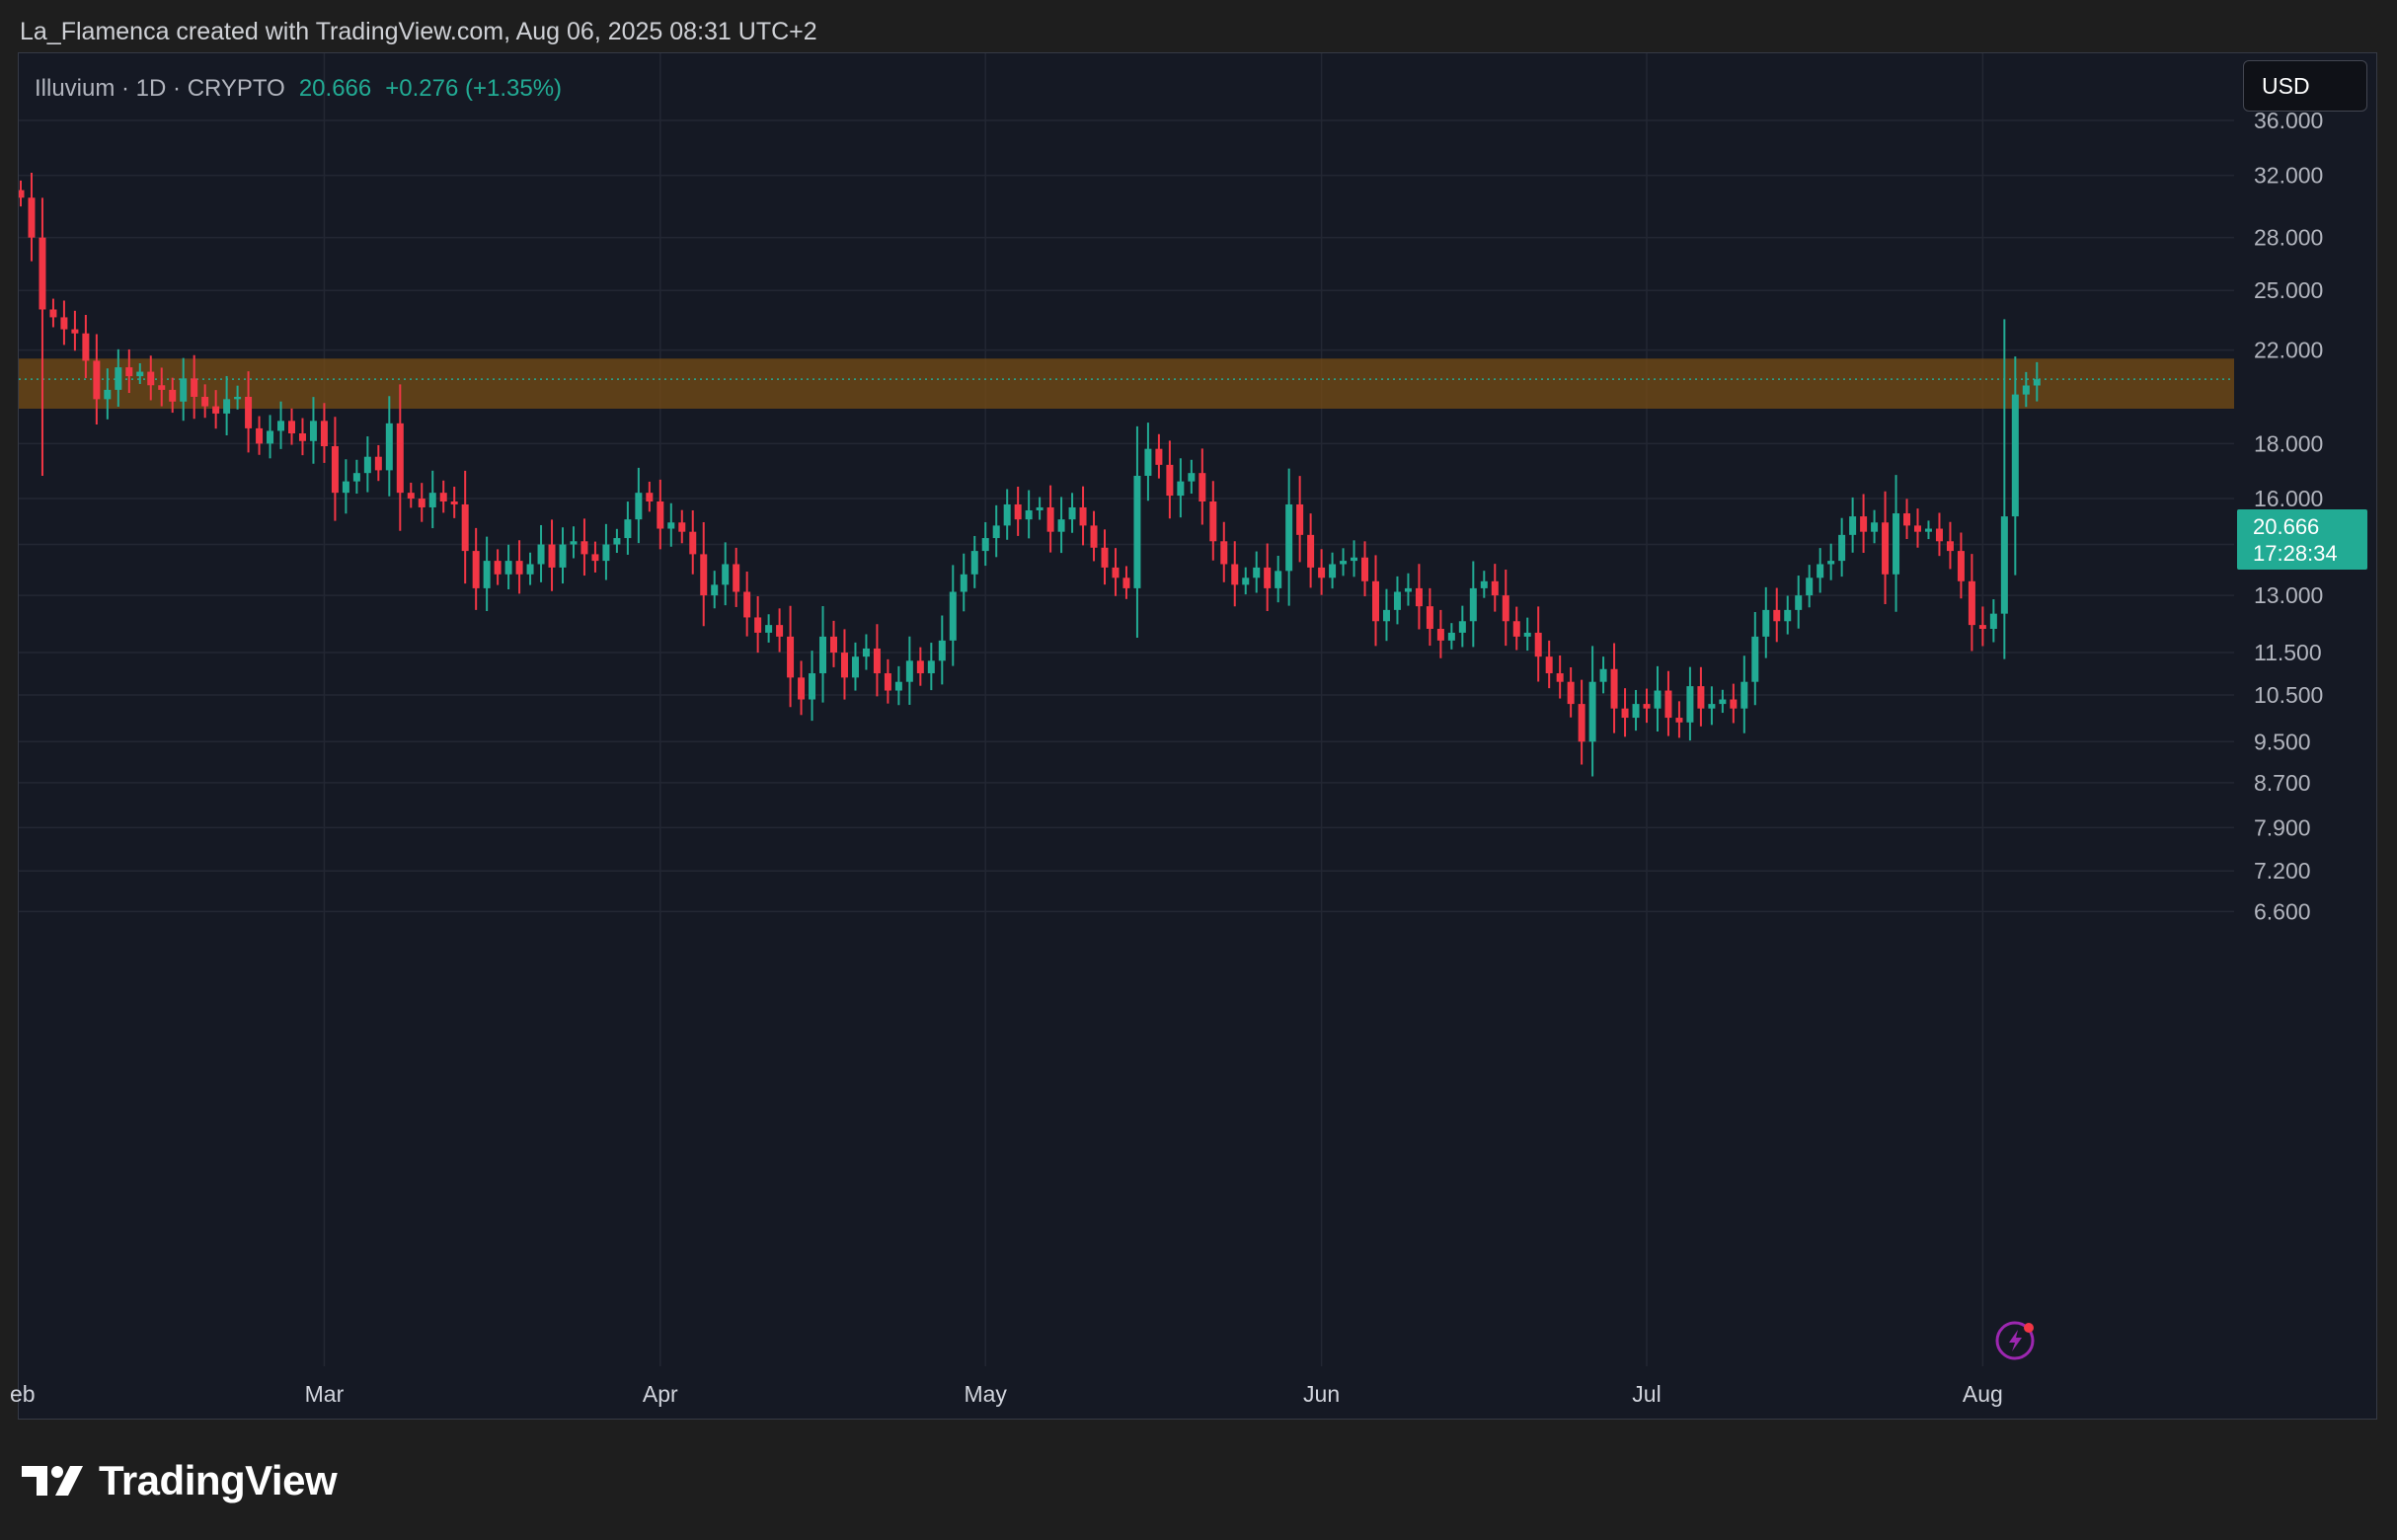 The height and width of the screenshot is (1540, 2397). What do you see at coordinates (1646, 1394) in the screenshot?
I see `month-label: Jul` at bounding box center [1646, 1394].